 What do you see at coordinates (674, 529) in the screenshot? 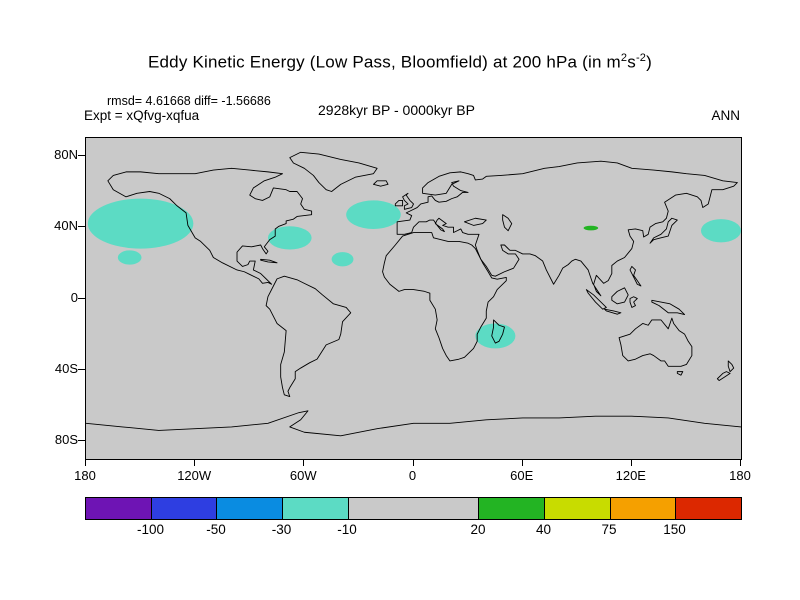
I see `colorbar-label: 150` at bounding box center [674, 529].